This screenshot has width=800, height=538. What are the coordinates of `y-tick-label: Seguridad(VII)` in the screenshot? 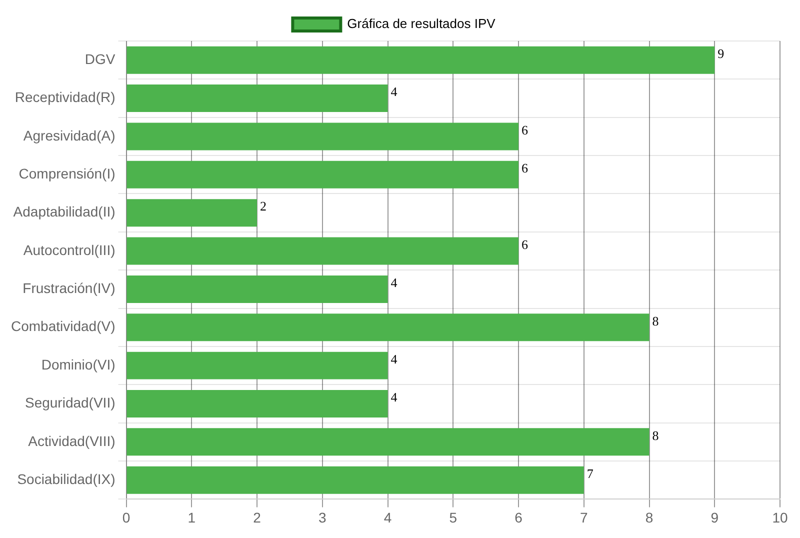 It's located at (70, 402).